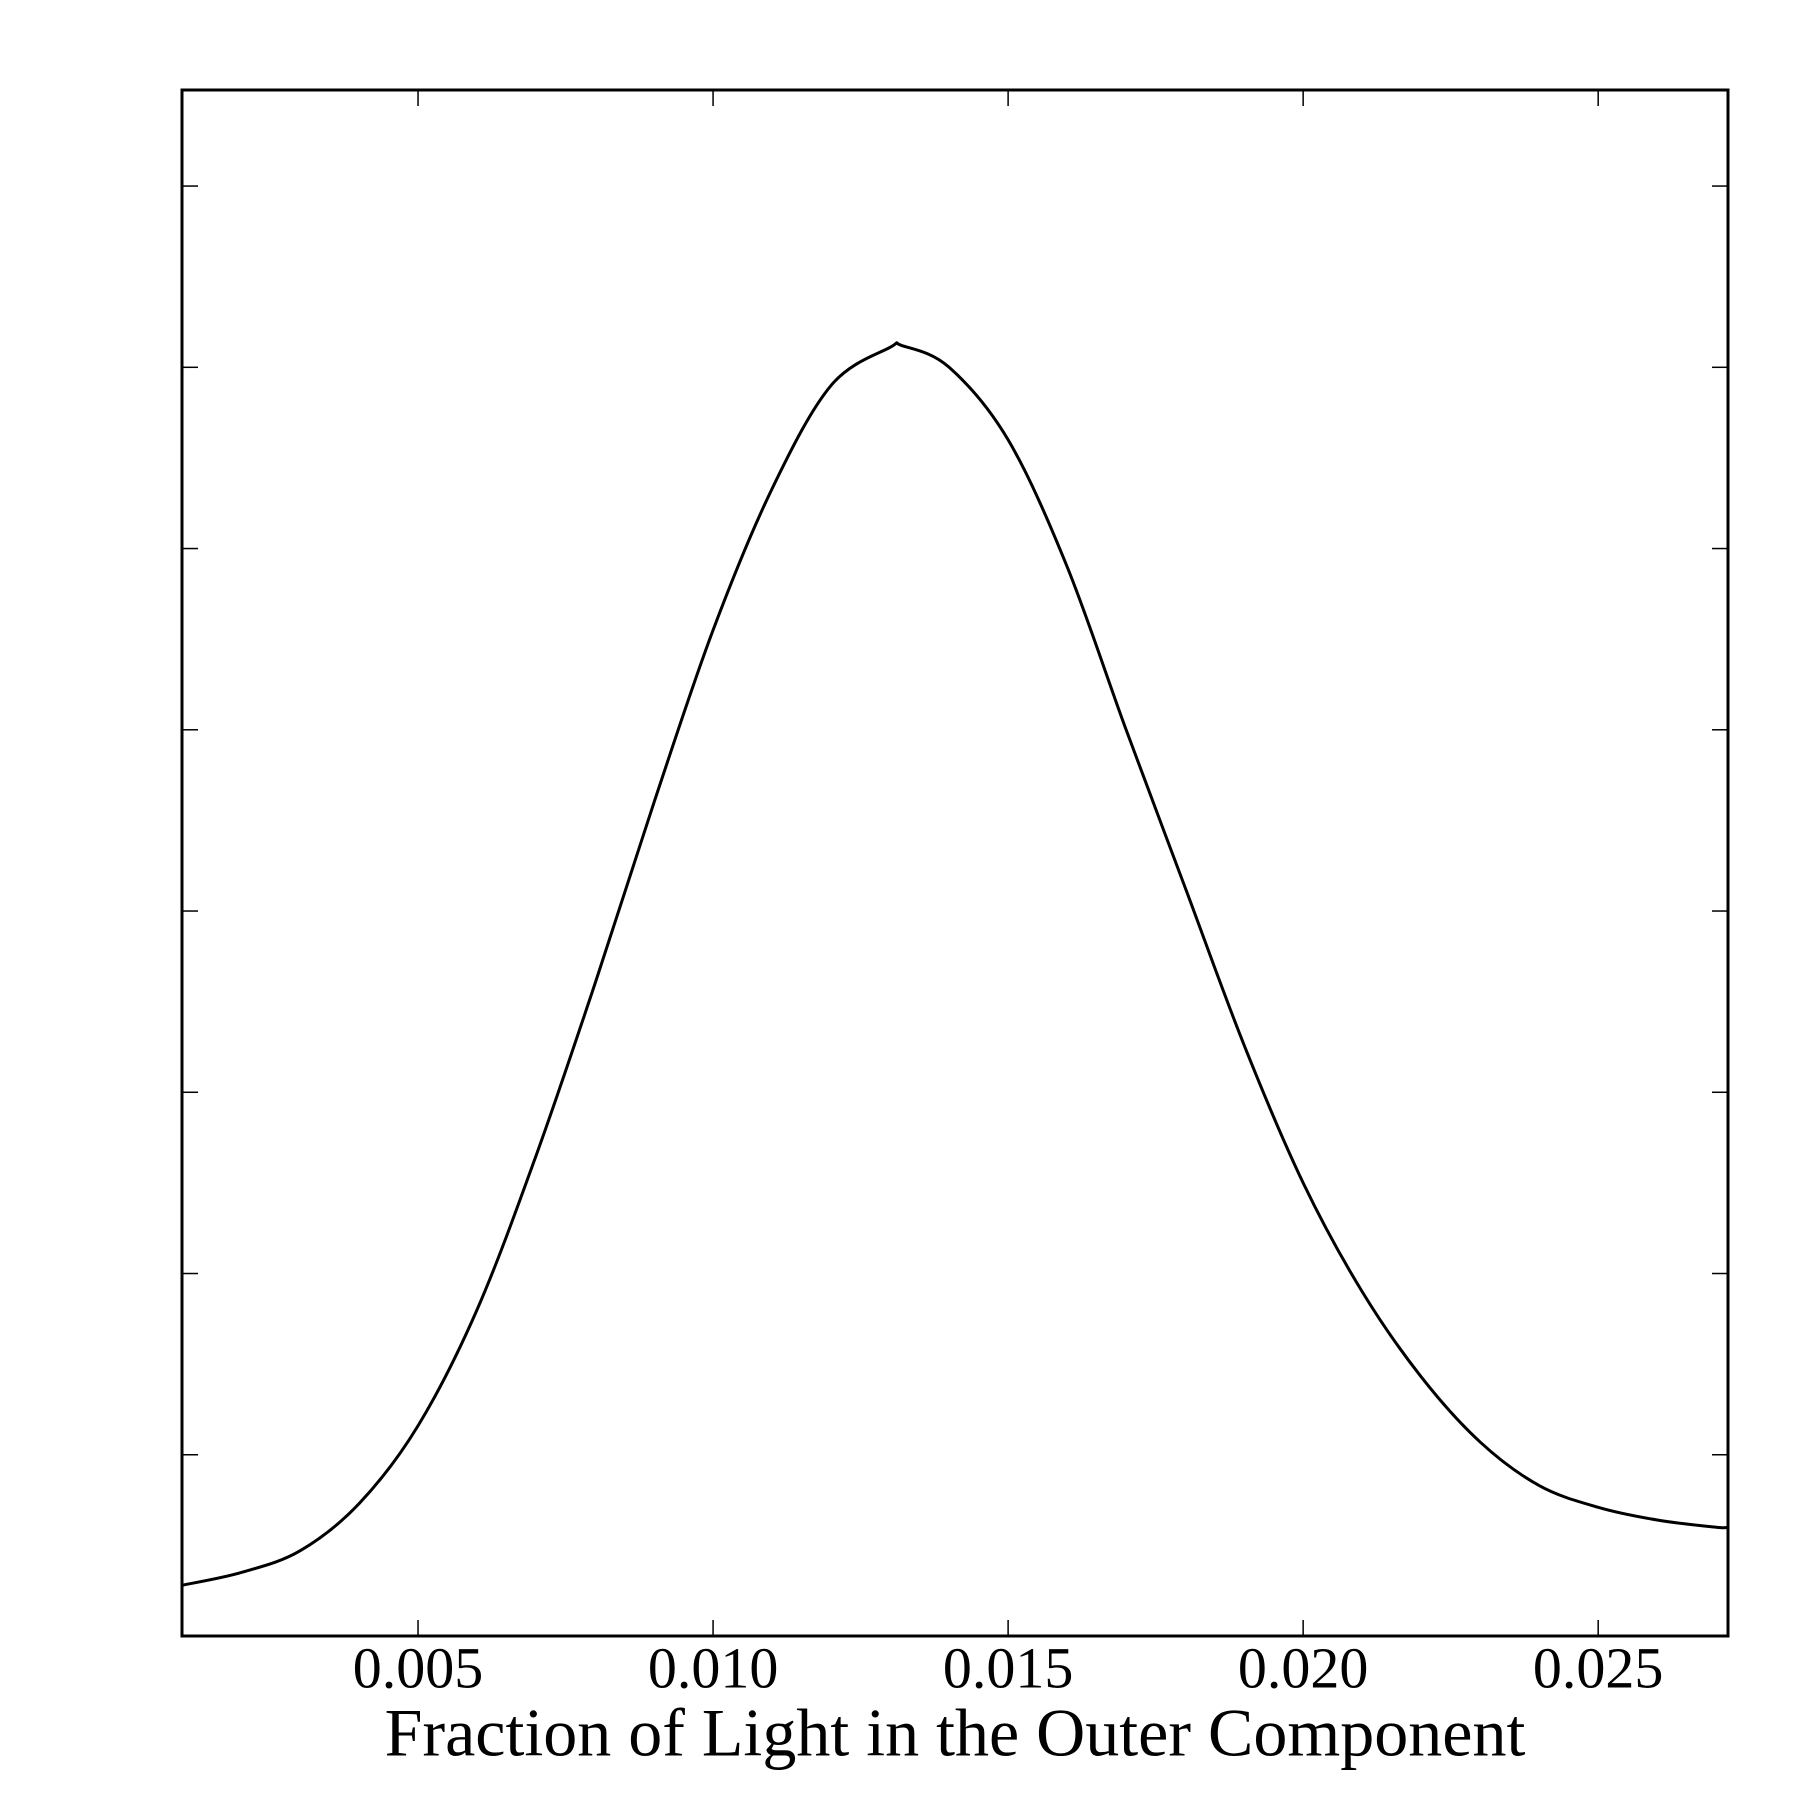  What do you see at coordinates (418, 1667) in the screenshot?
I see `x-tick-label: 0.005` at bounding box center [418, 1667].